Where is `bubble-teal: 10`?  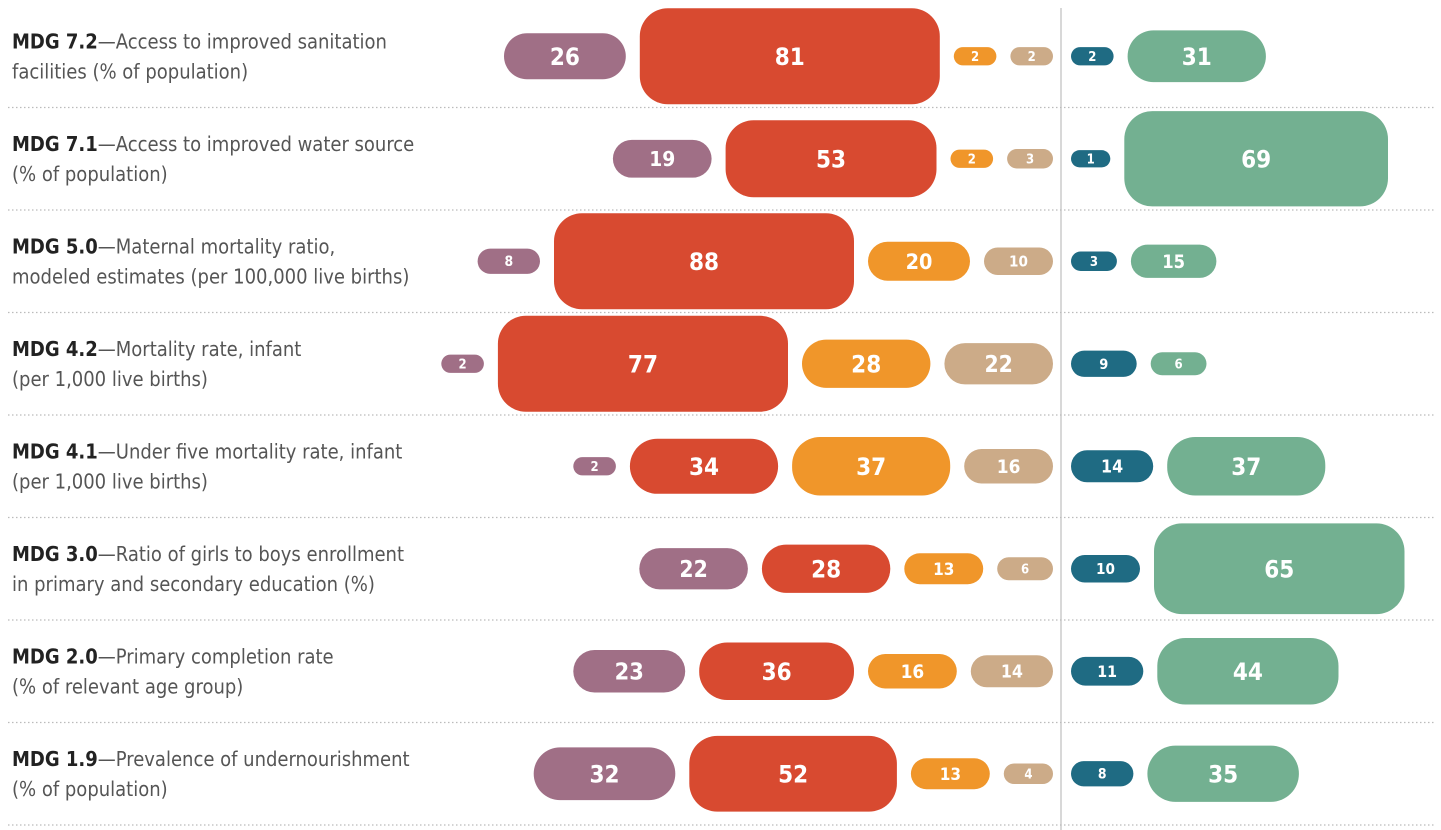 bubble-teal: 10 is located at coordinates (1105, 569).